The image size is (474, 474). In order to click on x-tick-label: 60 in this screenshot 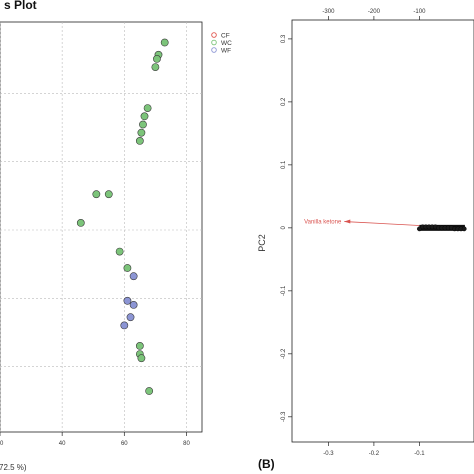, I will do `click(124, 444)`.